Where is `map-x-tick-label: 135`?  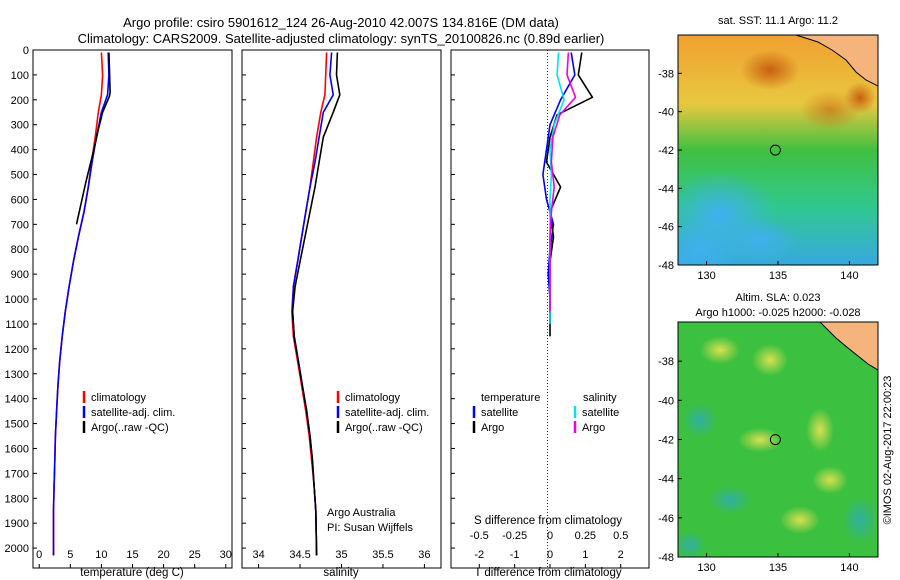 map-x-tick-label: 135 is located at coordinates (778, 568).